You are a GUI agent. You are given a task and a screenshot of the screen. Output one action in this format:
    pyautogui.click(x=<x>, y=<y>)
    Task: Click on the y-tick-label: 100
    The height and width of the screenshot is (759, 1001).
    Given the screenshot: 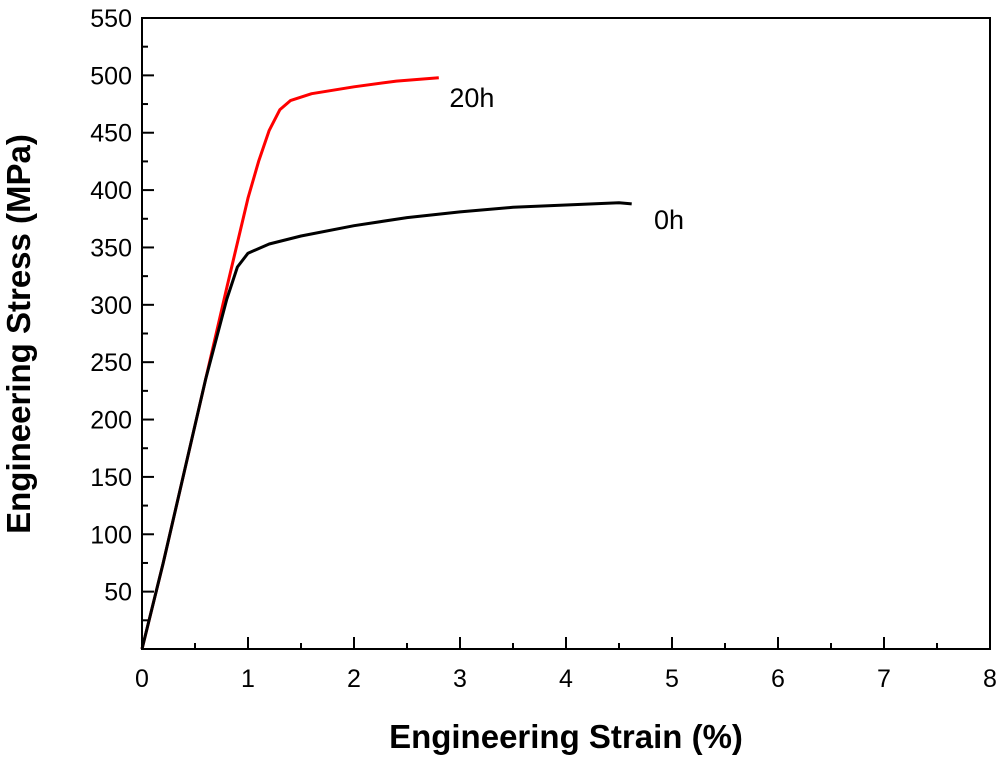 What is the action you would take?
    pyautogui.click(x=111, y=535)
    